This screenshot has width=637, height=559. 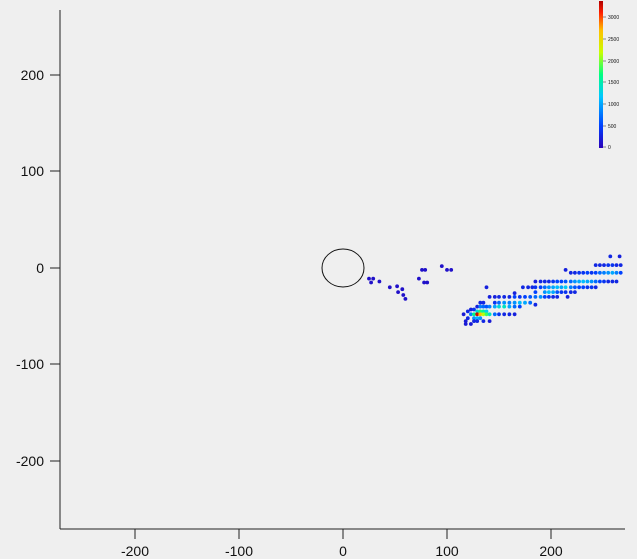 I want to click on colorbar-label: 2000, so click(x=613, y=62).